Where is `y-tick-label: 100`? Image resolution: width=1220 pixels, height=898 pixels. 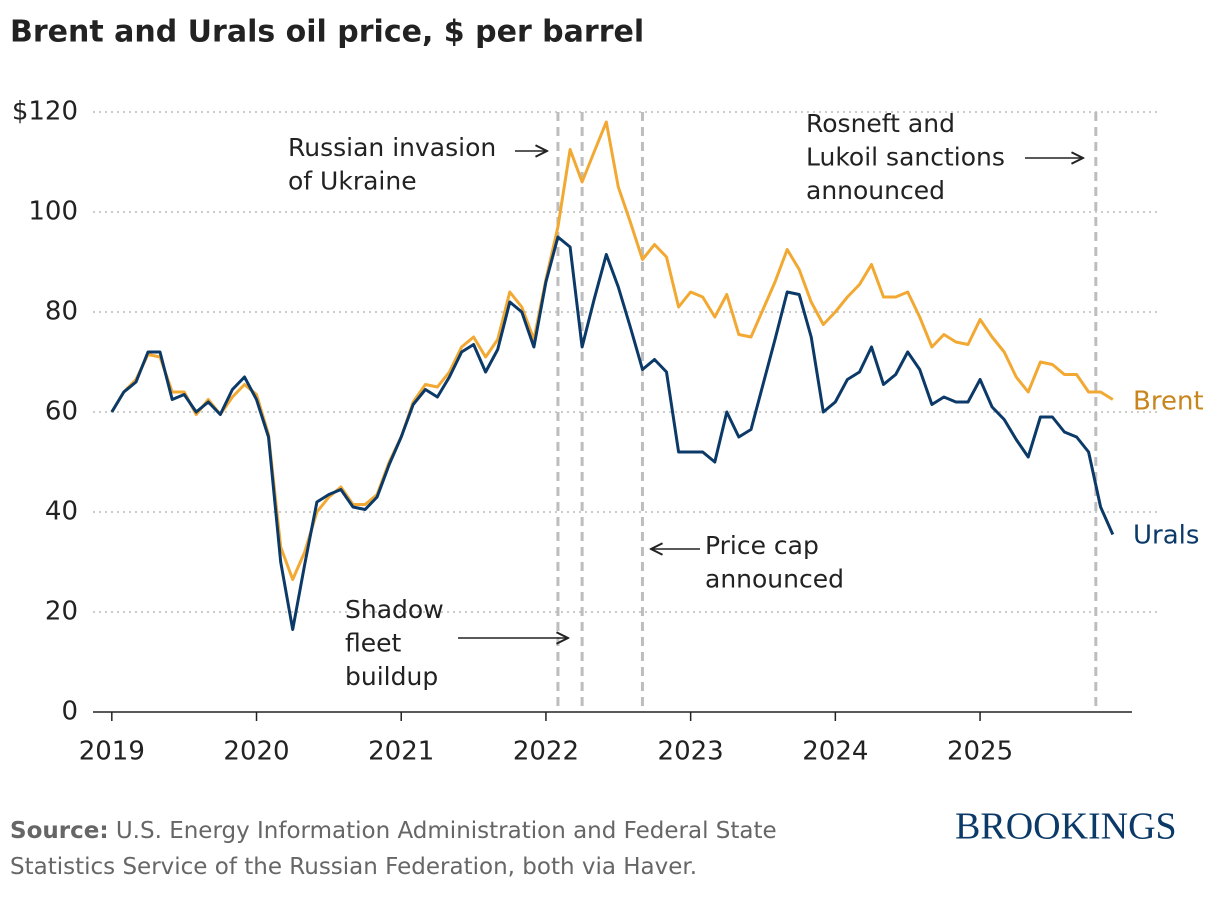
y-tick-label: 100 is located at coordinates (53, 212).